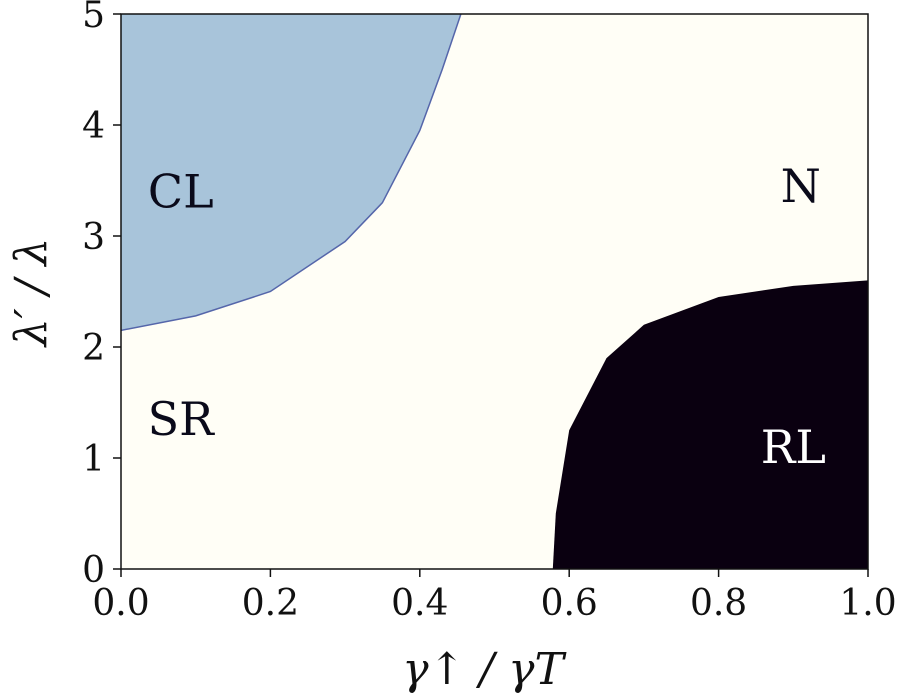  What do you see at coordinates (484, 669) in the screenshot?
I see `x-axis-title: γ↑ / γT` at bounding box center [484, 669].